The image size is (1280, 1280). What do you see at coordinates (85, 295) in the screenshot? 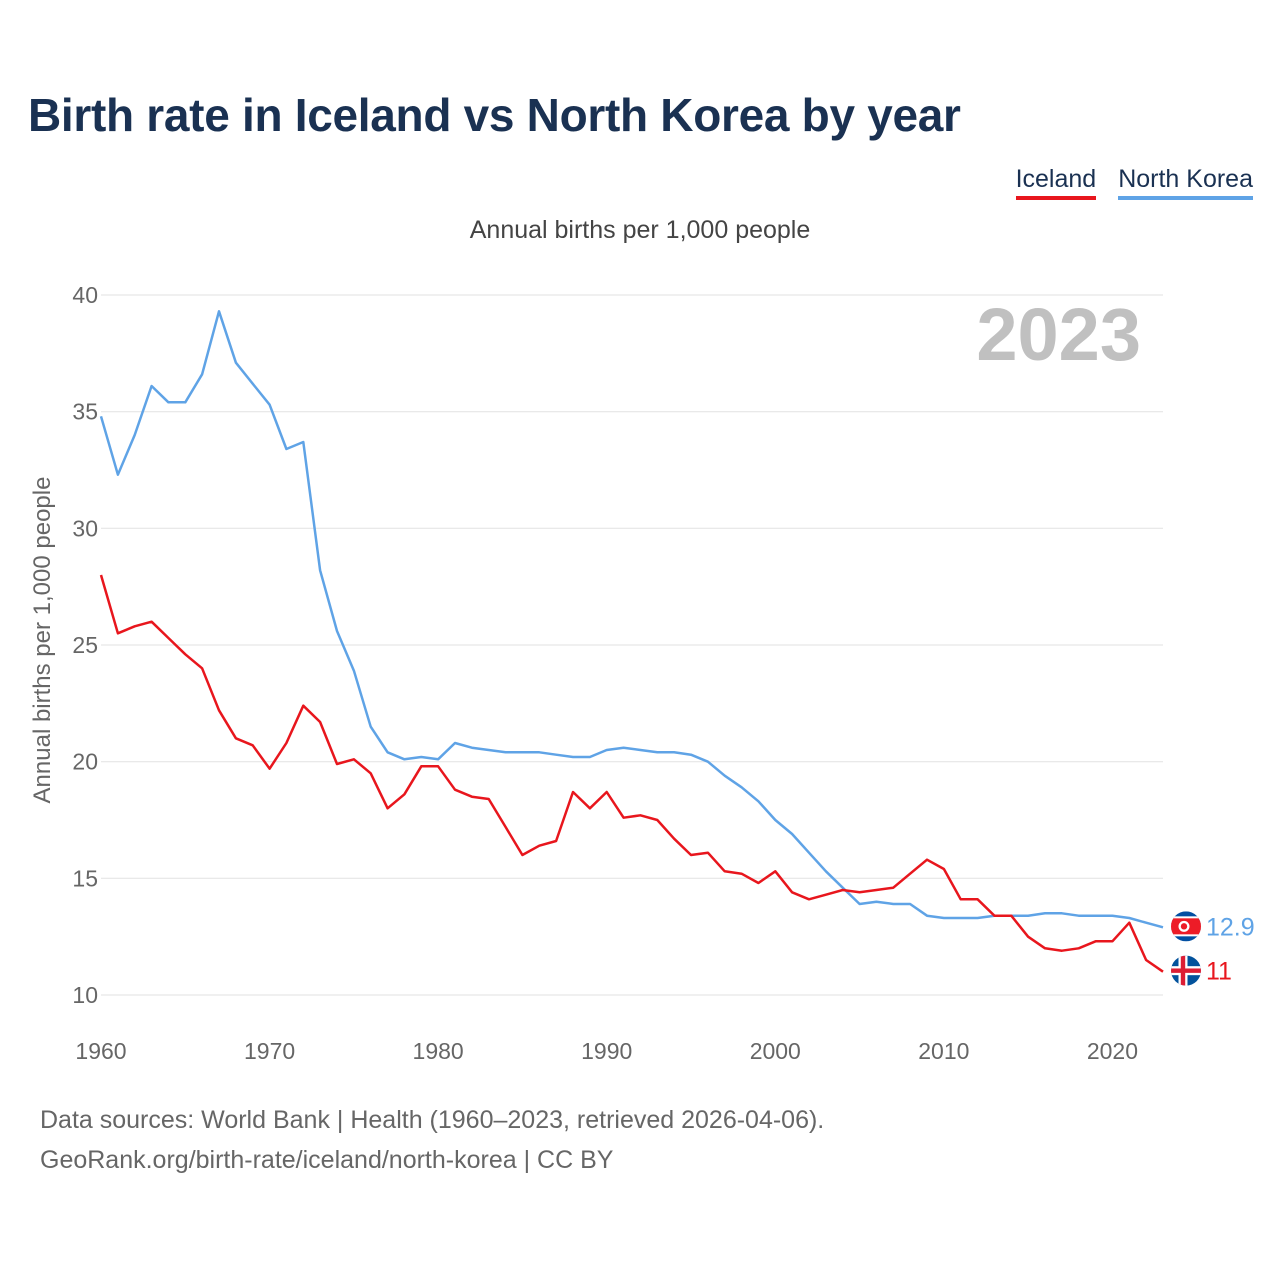
I see `y-tick-40: 40` at bounding box center [85, 295].